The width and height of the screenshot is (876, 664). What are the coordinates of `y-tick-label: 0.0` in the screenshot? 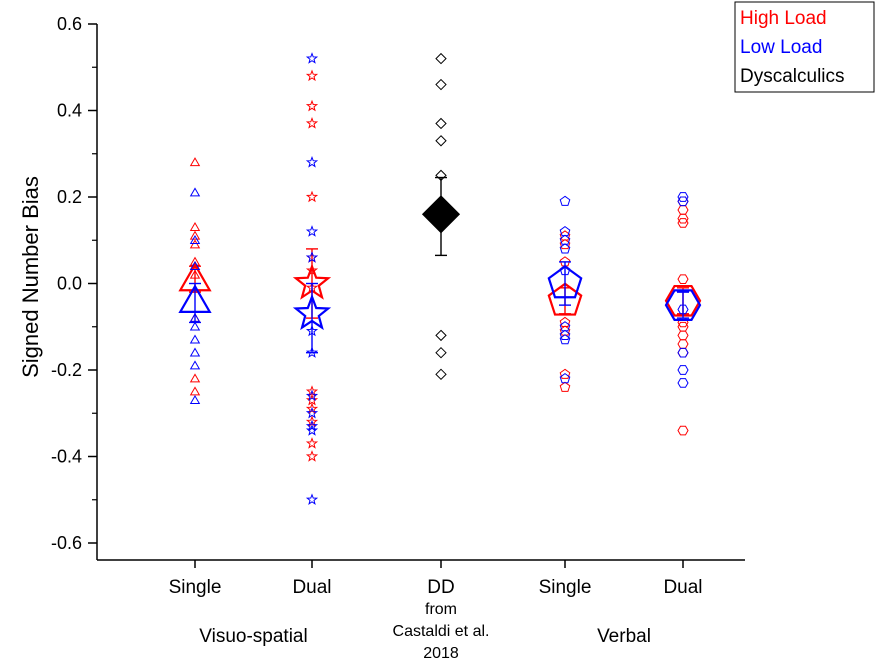 It's located at (69, 284).